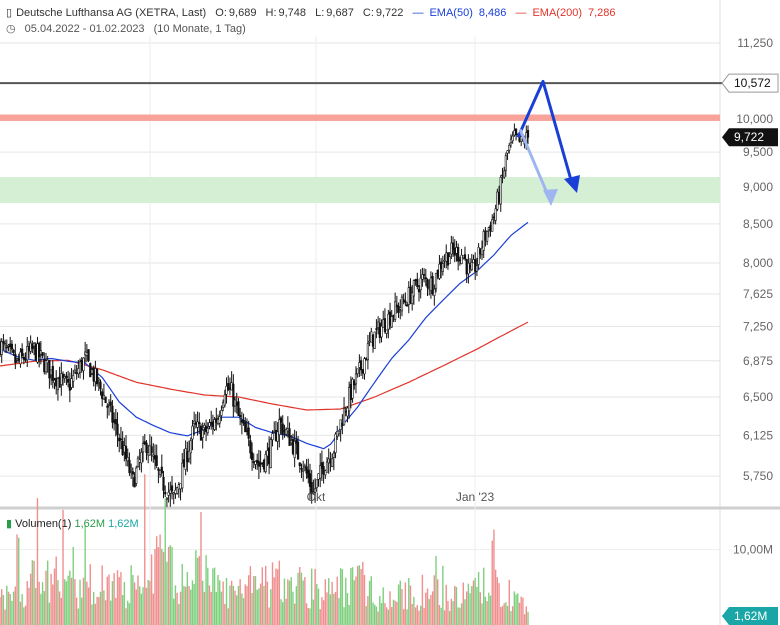  Describe the element at coordinates (451, 13) in the screenshot. I see `ema50-legend-label: EMA(50)` at that location.